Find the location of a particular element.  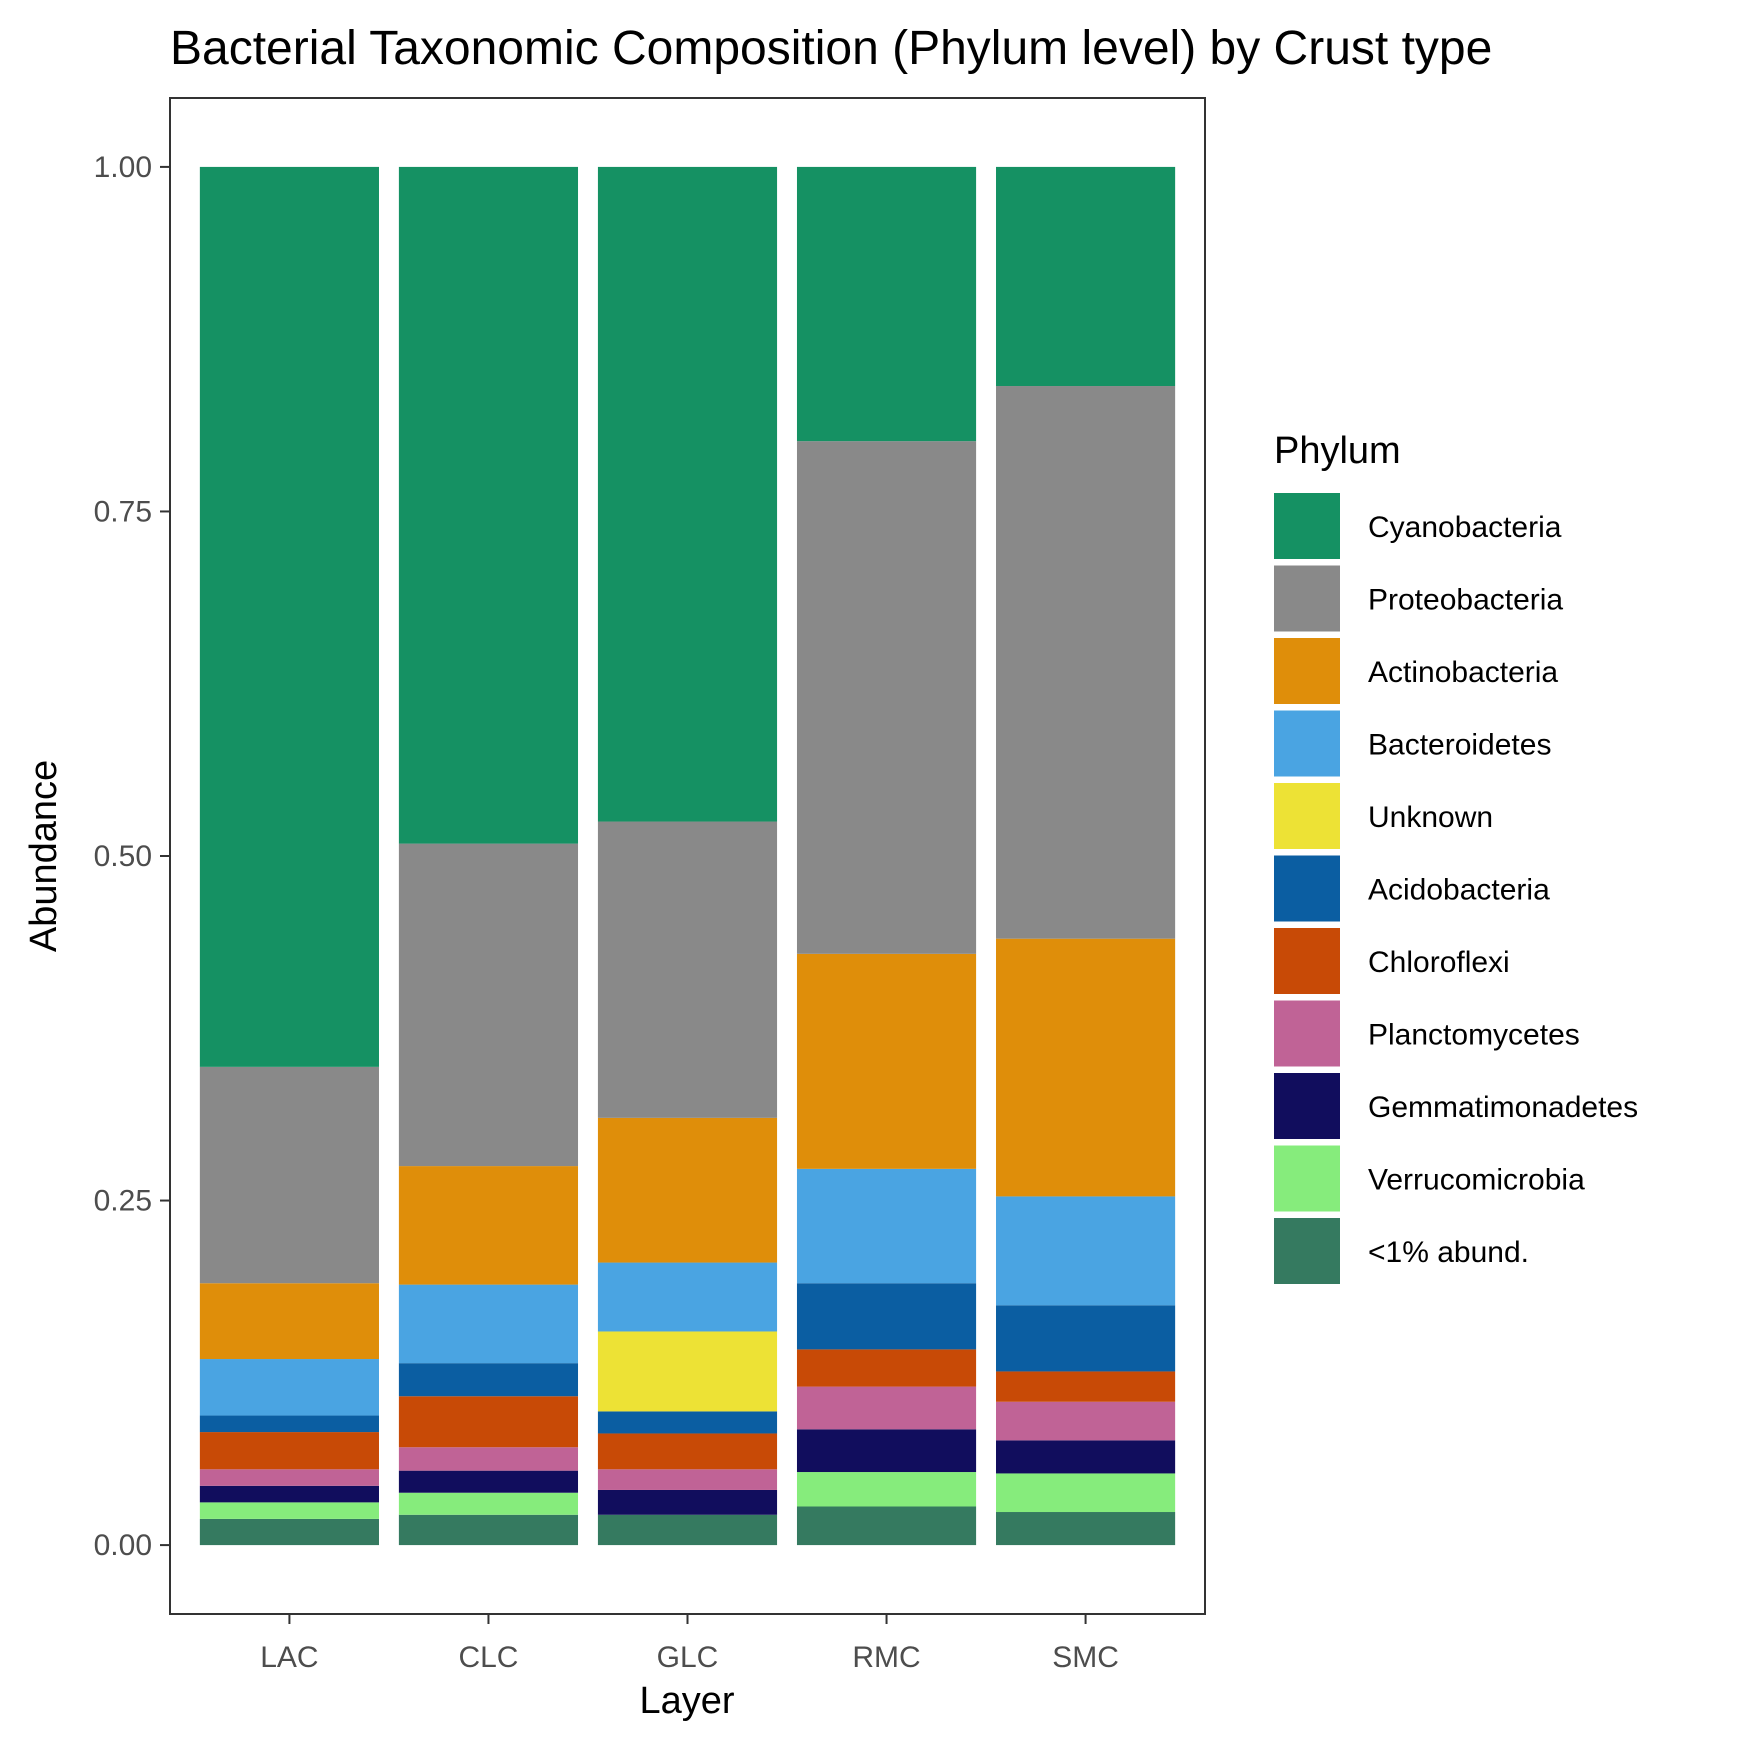

bar-rmc-planctomycetes is located at coordinates (886, 1408).